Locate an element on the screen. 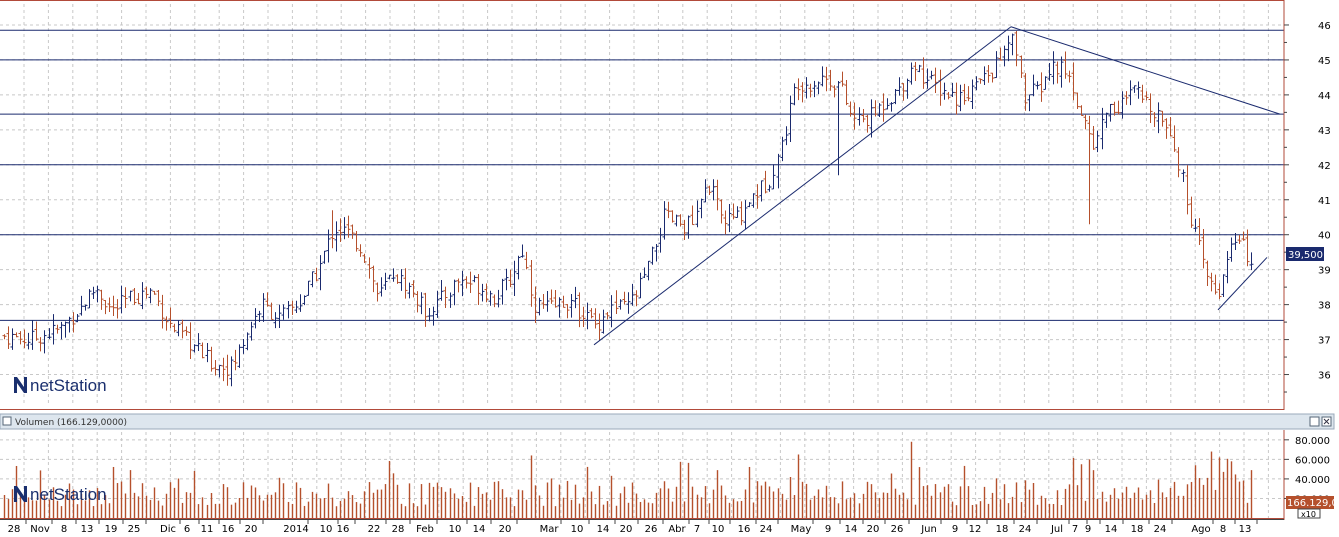 The height and width of the screenshot is (537, 1339). y-tick-label: 39 is located at coordinates (1324, 271).